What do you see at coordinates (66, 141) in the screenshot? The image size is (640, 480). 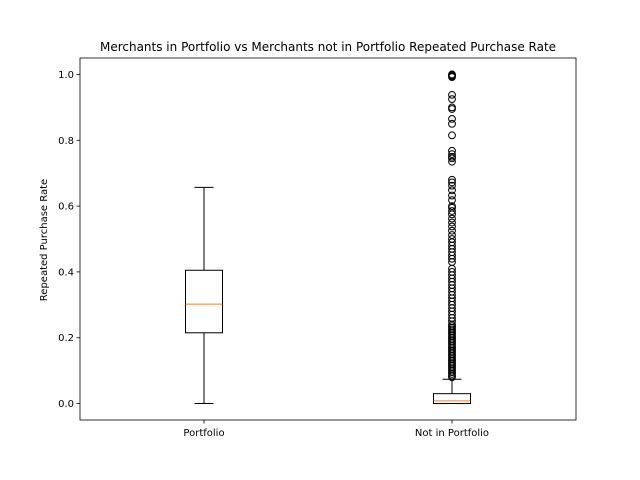 I see `y-tick-label: 0.8` at bounding box center [66, 141].